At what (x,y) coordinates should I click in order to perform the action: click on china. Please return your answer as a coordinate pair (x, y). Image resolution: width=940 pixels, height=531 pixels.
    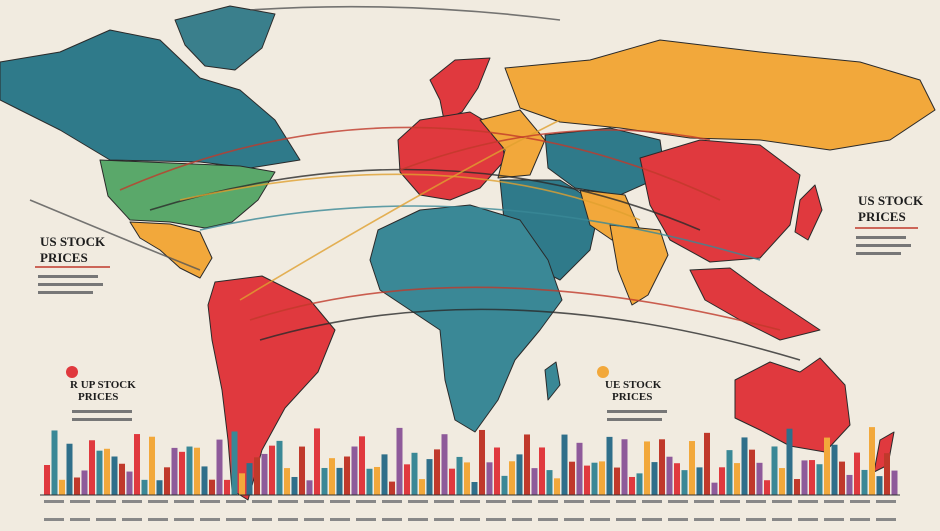
    Looking at the image, I should click on (720, 201).